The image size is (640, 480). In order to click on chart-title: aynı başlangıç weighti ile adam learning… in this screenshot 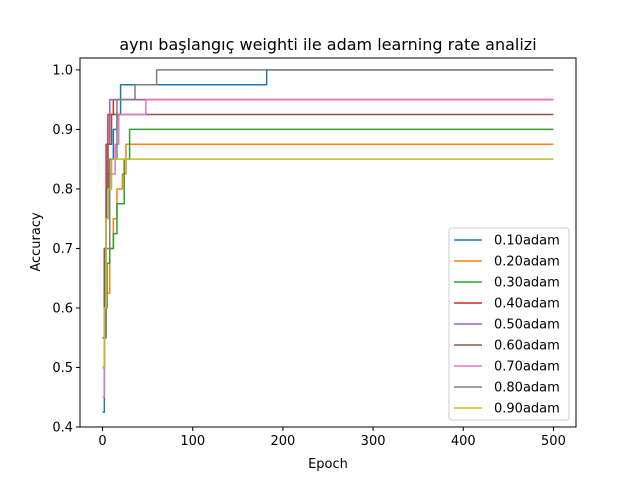, I will do `click(327, 44)`.